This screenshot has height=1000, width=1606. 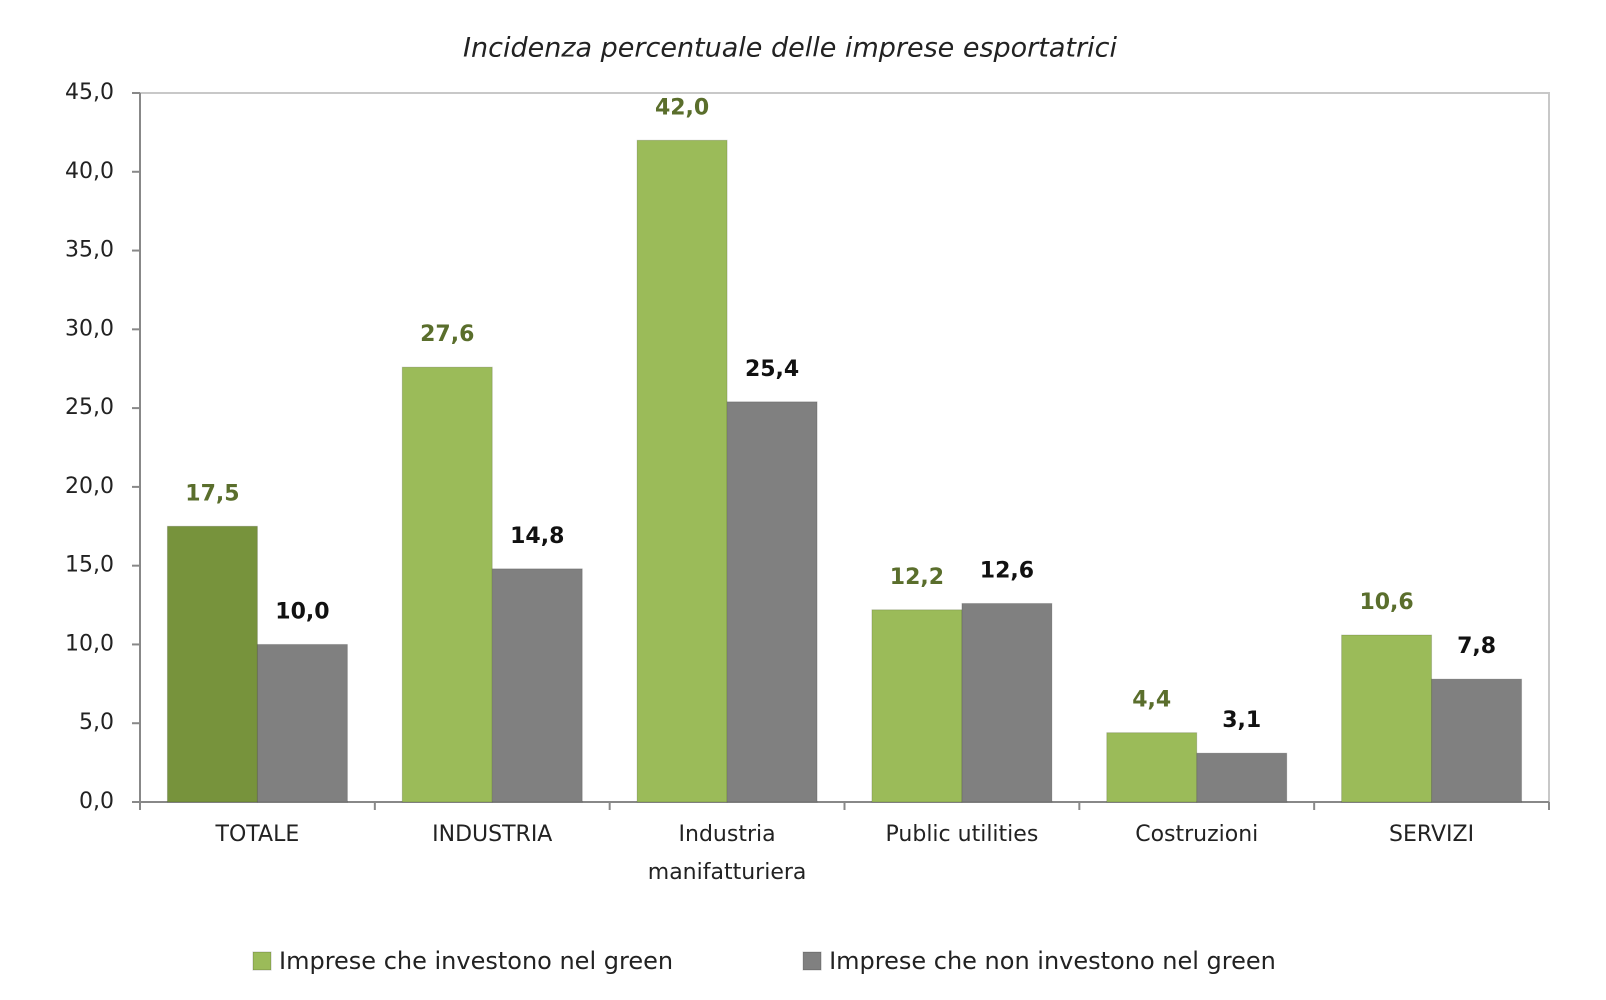 What do you see at coordinates (302, 611) in the screenshot?
I see `data-label: 10,0` at bounding box center [302, 611].